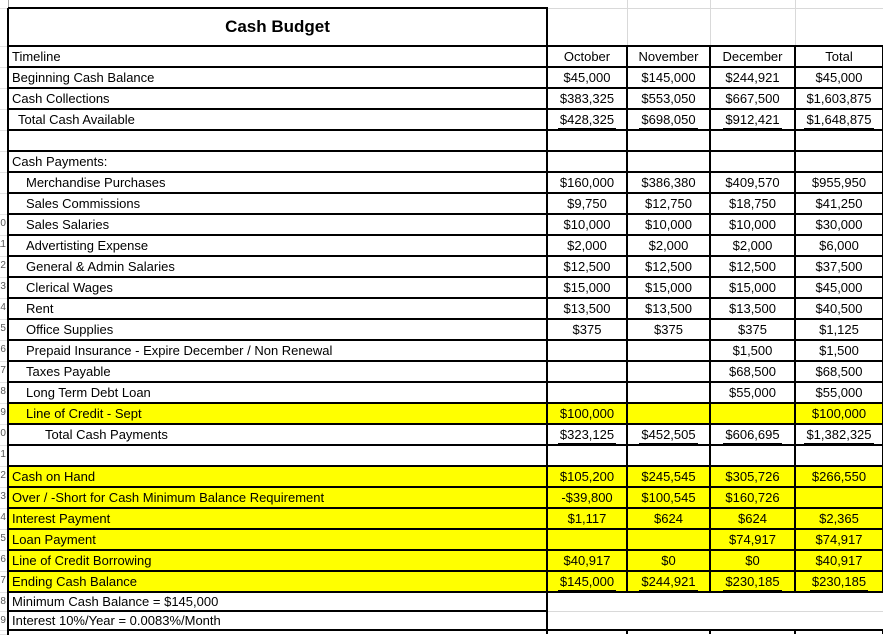 The width and height of the screenshot is (883, 636). I want to click on cell-value: $383,325, so click(587, 98).